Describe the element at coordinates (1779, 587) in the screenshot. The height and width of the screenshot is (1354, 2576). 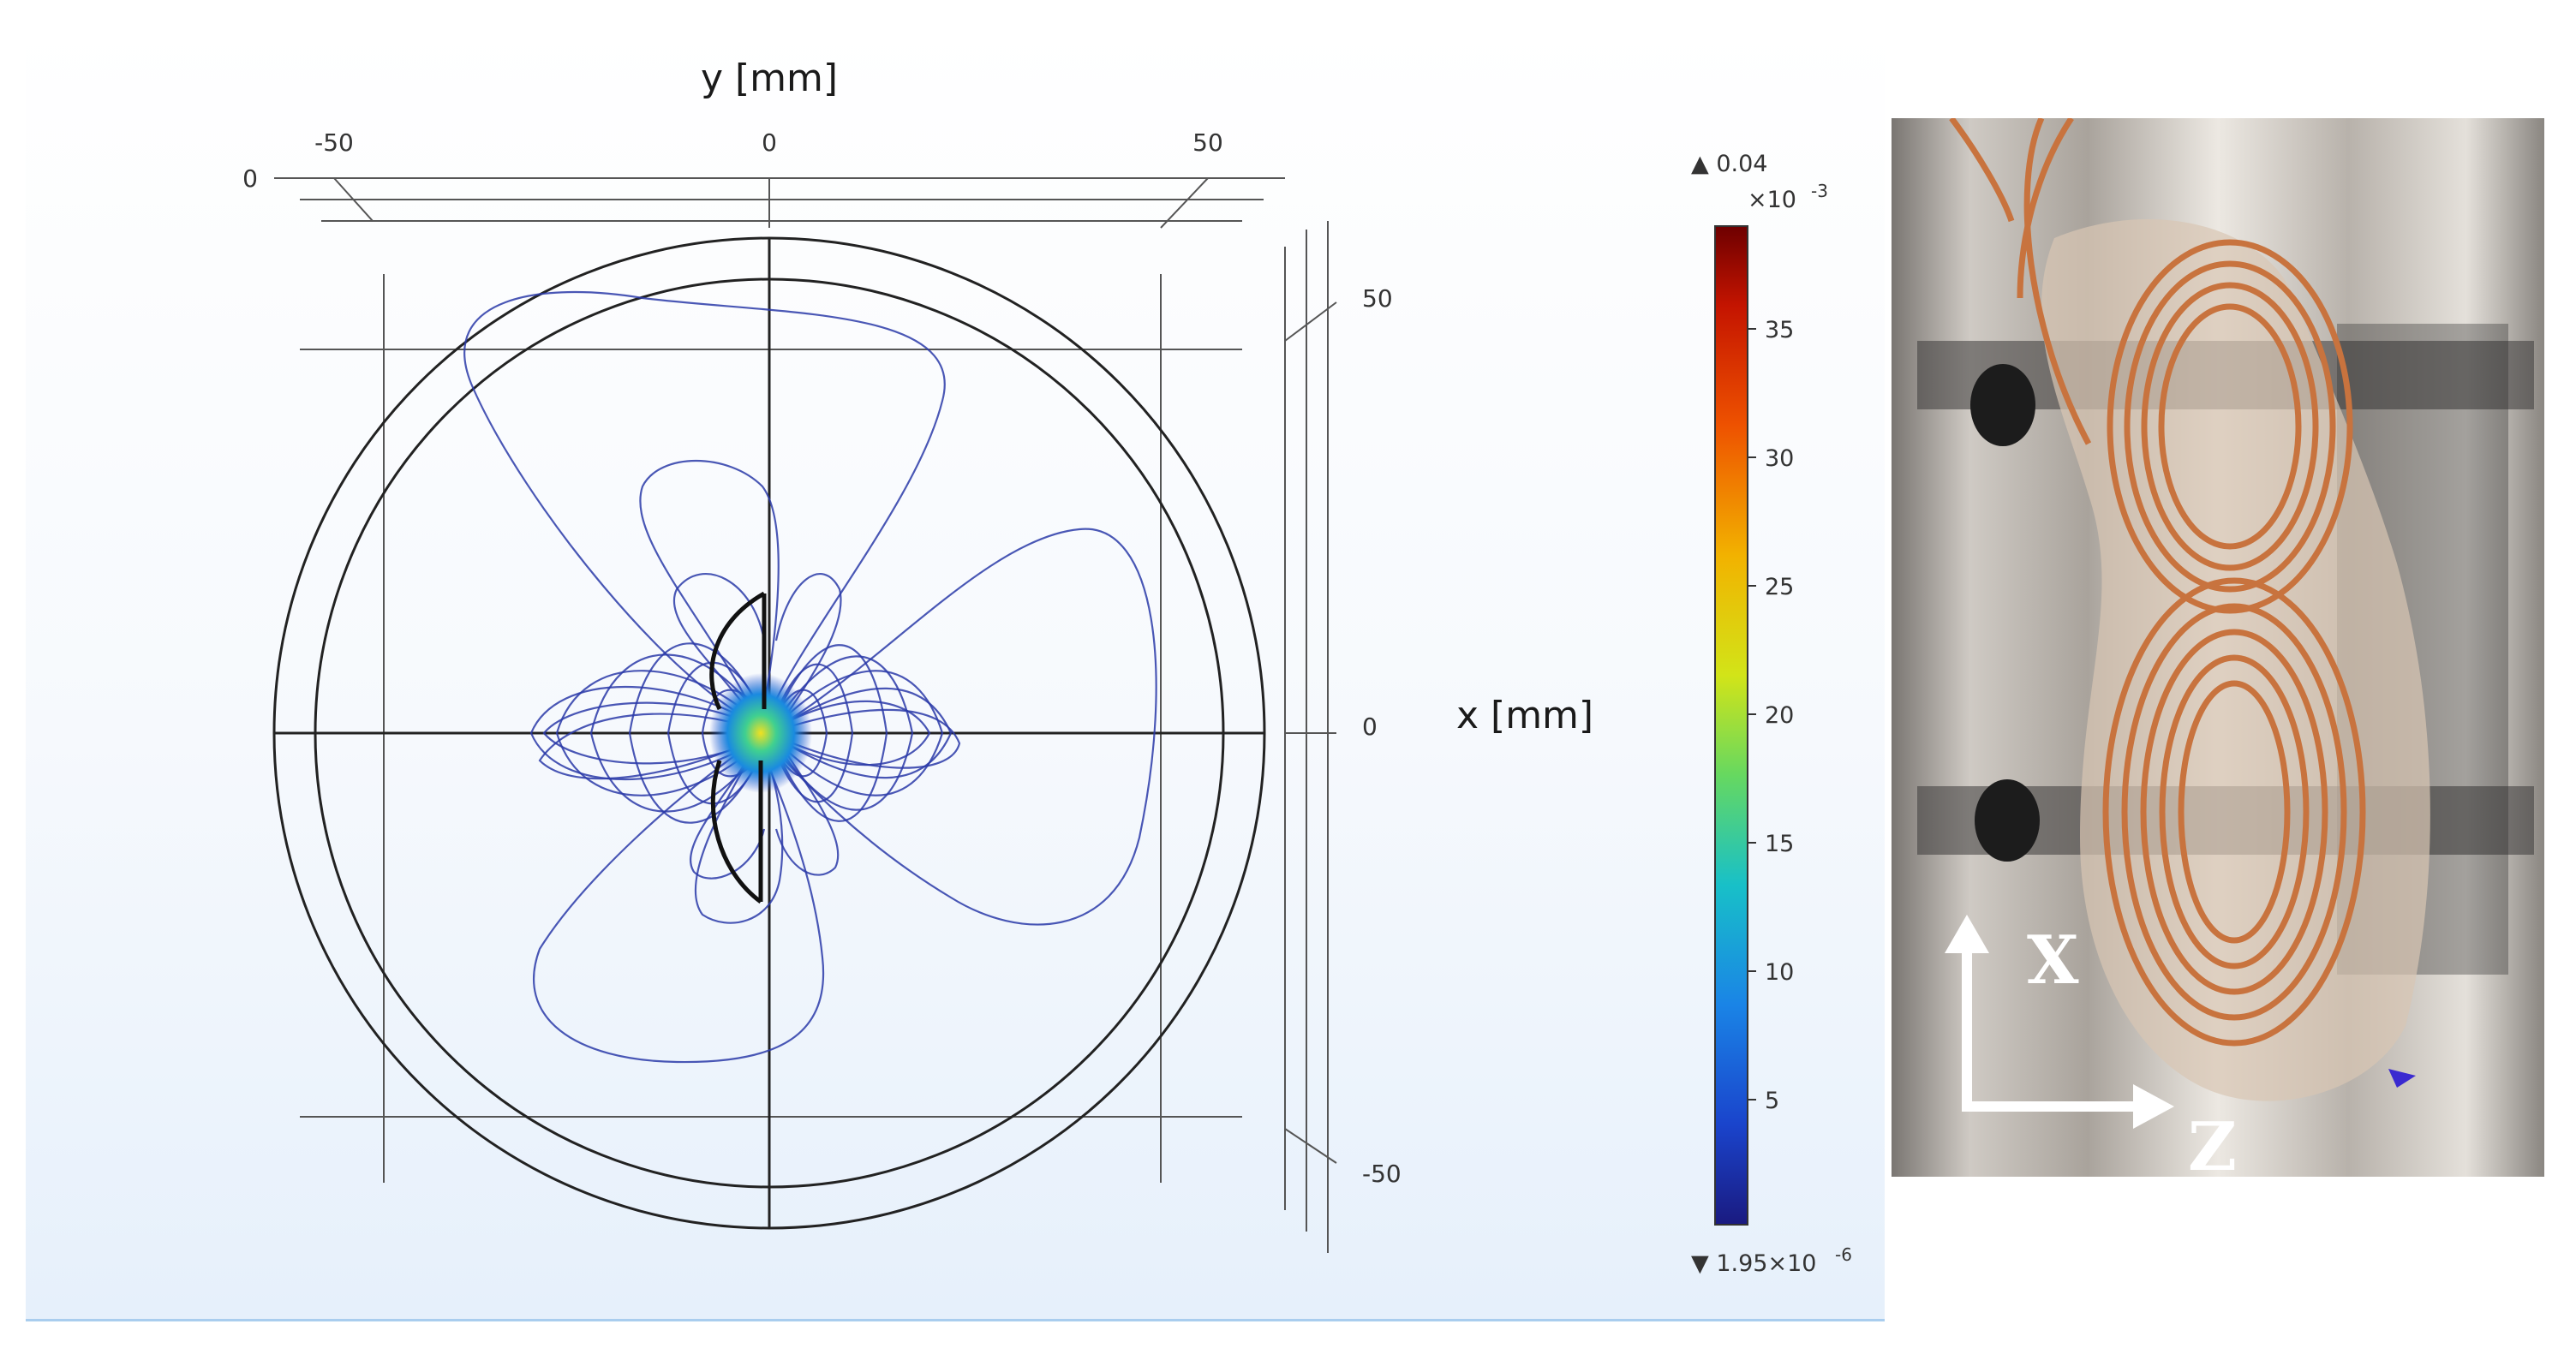
I see `colorbar-tick: 25` at that location.